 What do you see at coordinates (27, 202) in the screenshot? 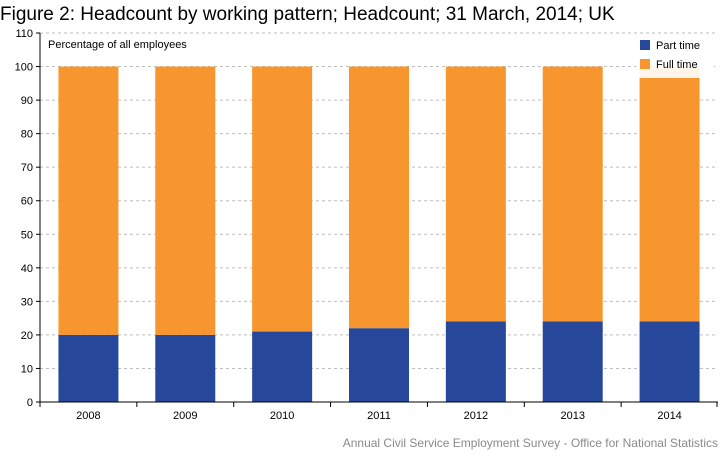
I see `y-tick-label: 60` at bounding box center [27, 202].